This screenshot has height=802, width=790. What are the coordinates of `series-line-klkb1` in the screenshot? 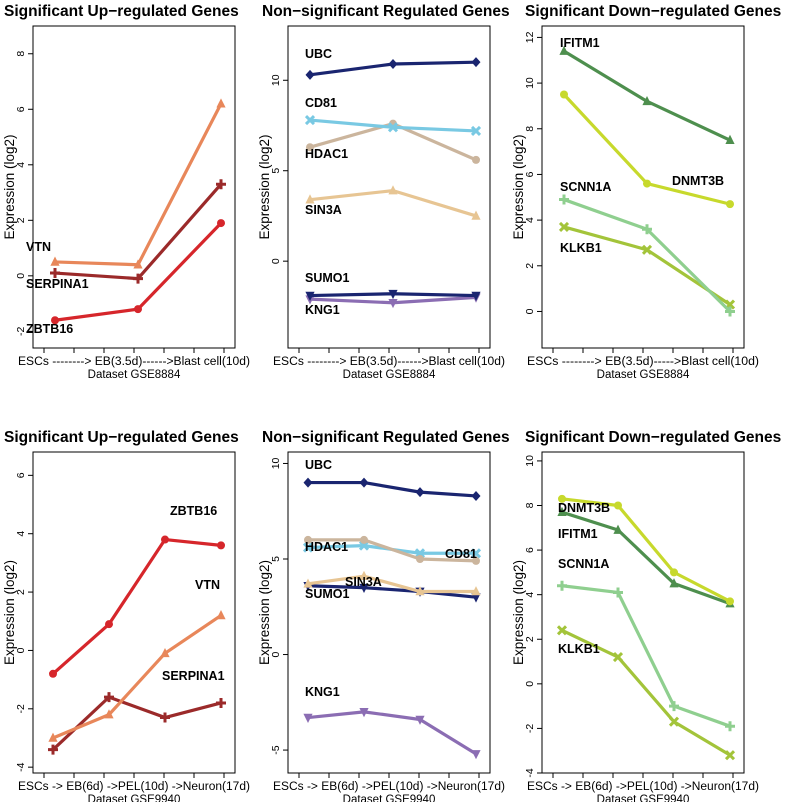 It's located at (647, 265).